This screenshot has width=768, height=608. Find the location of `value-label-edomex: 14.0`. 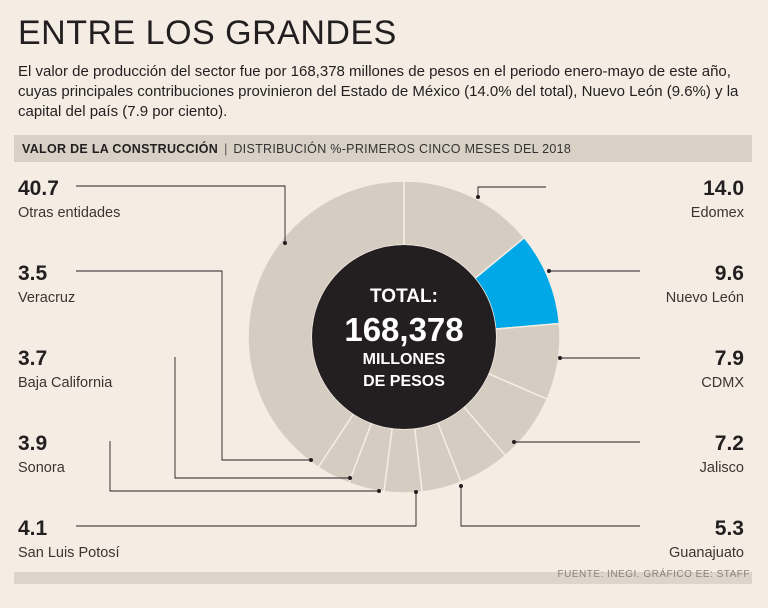

value-label-edomex: 14.0 is located at coordinates (723, 188).